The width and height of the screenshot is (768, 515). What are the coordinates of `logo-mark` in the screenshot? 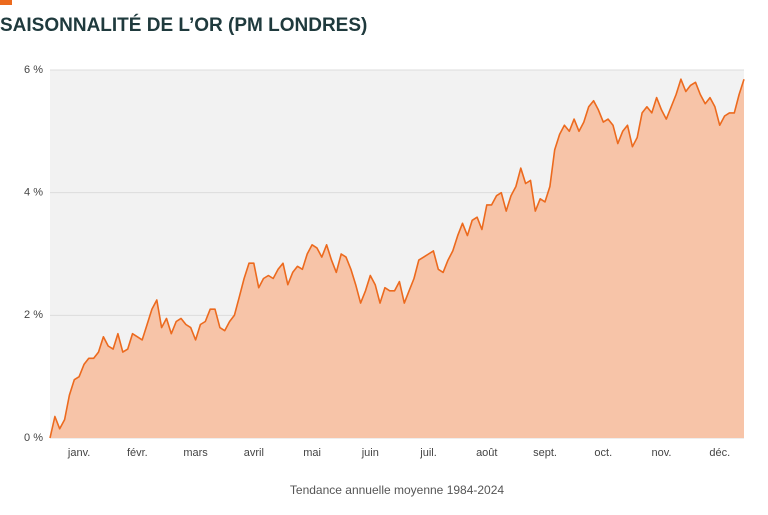 It's located at (6, 2).